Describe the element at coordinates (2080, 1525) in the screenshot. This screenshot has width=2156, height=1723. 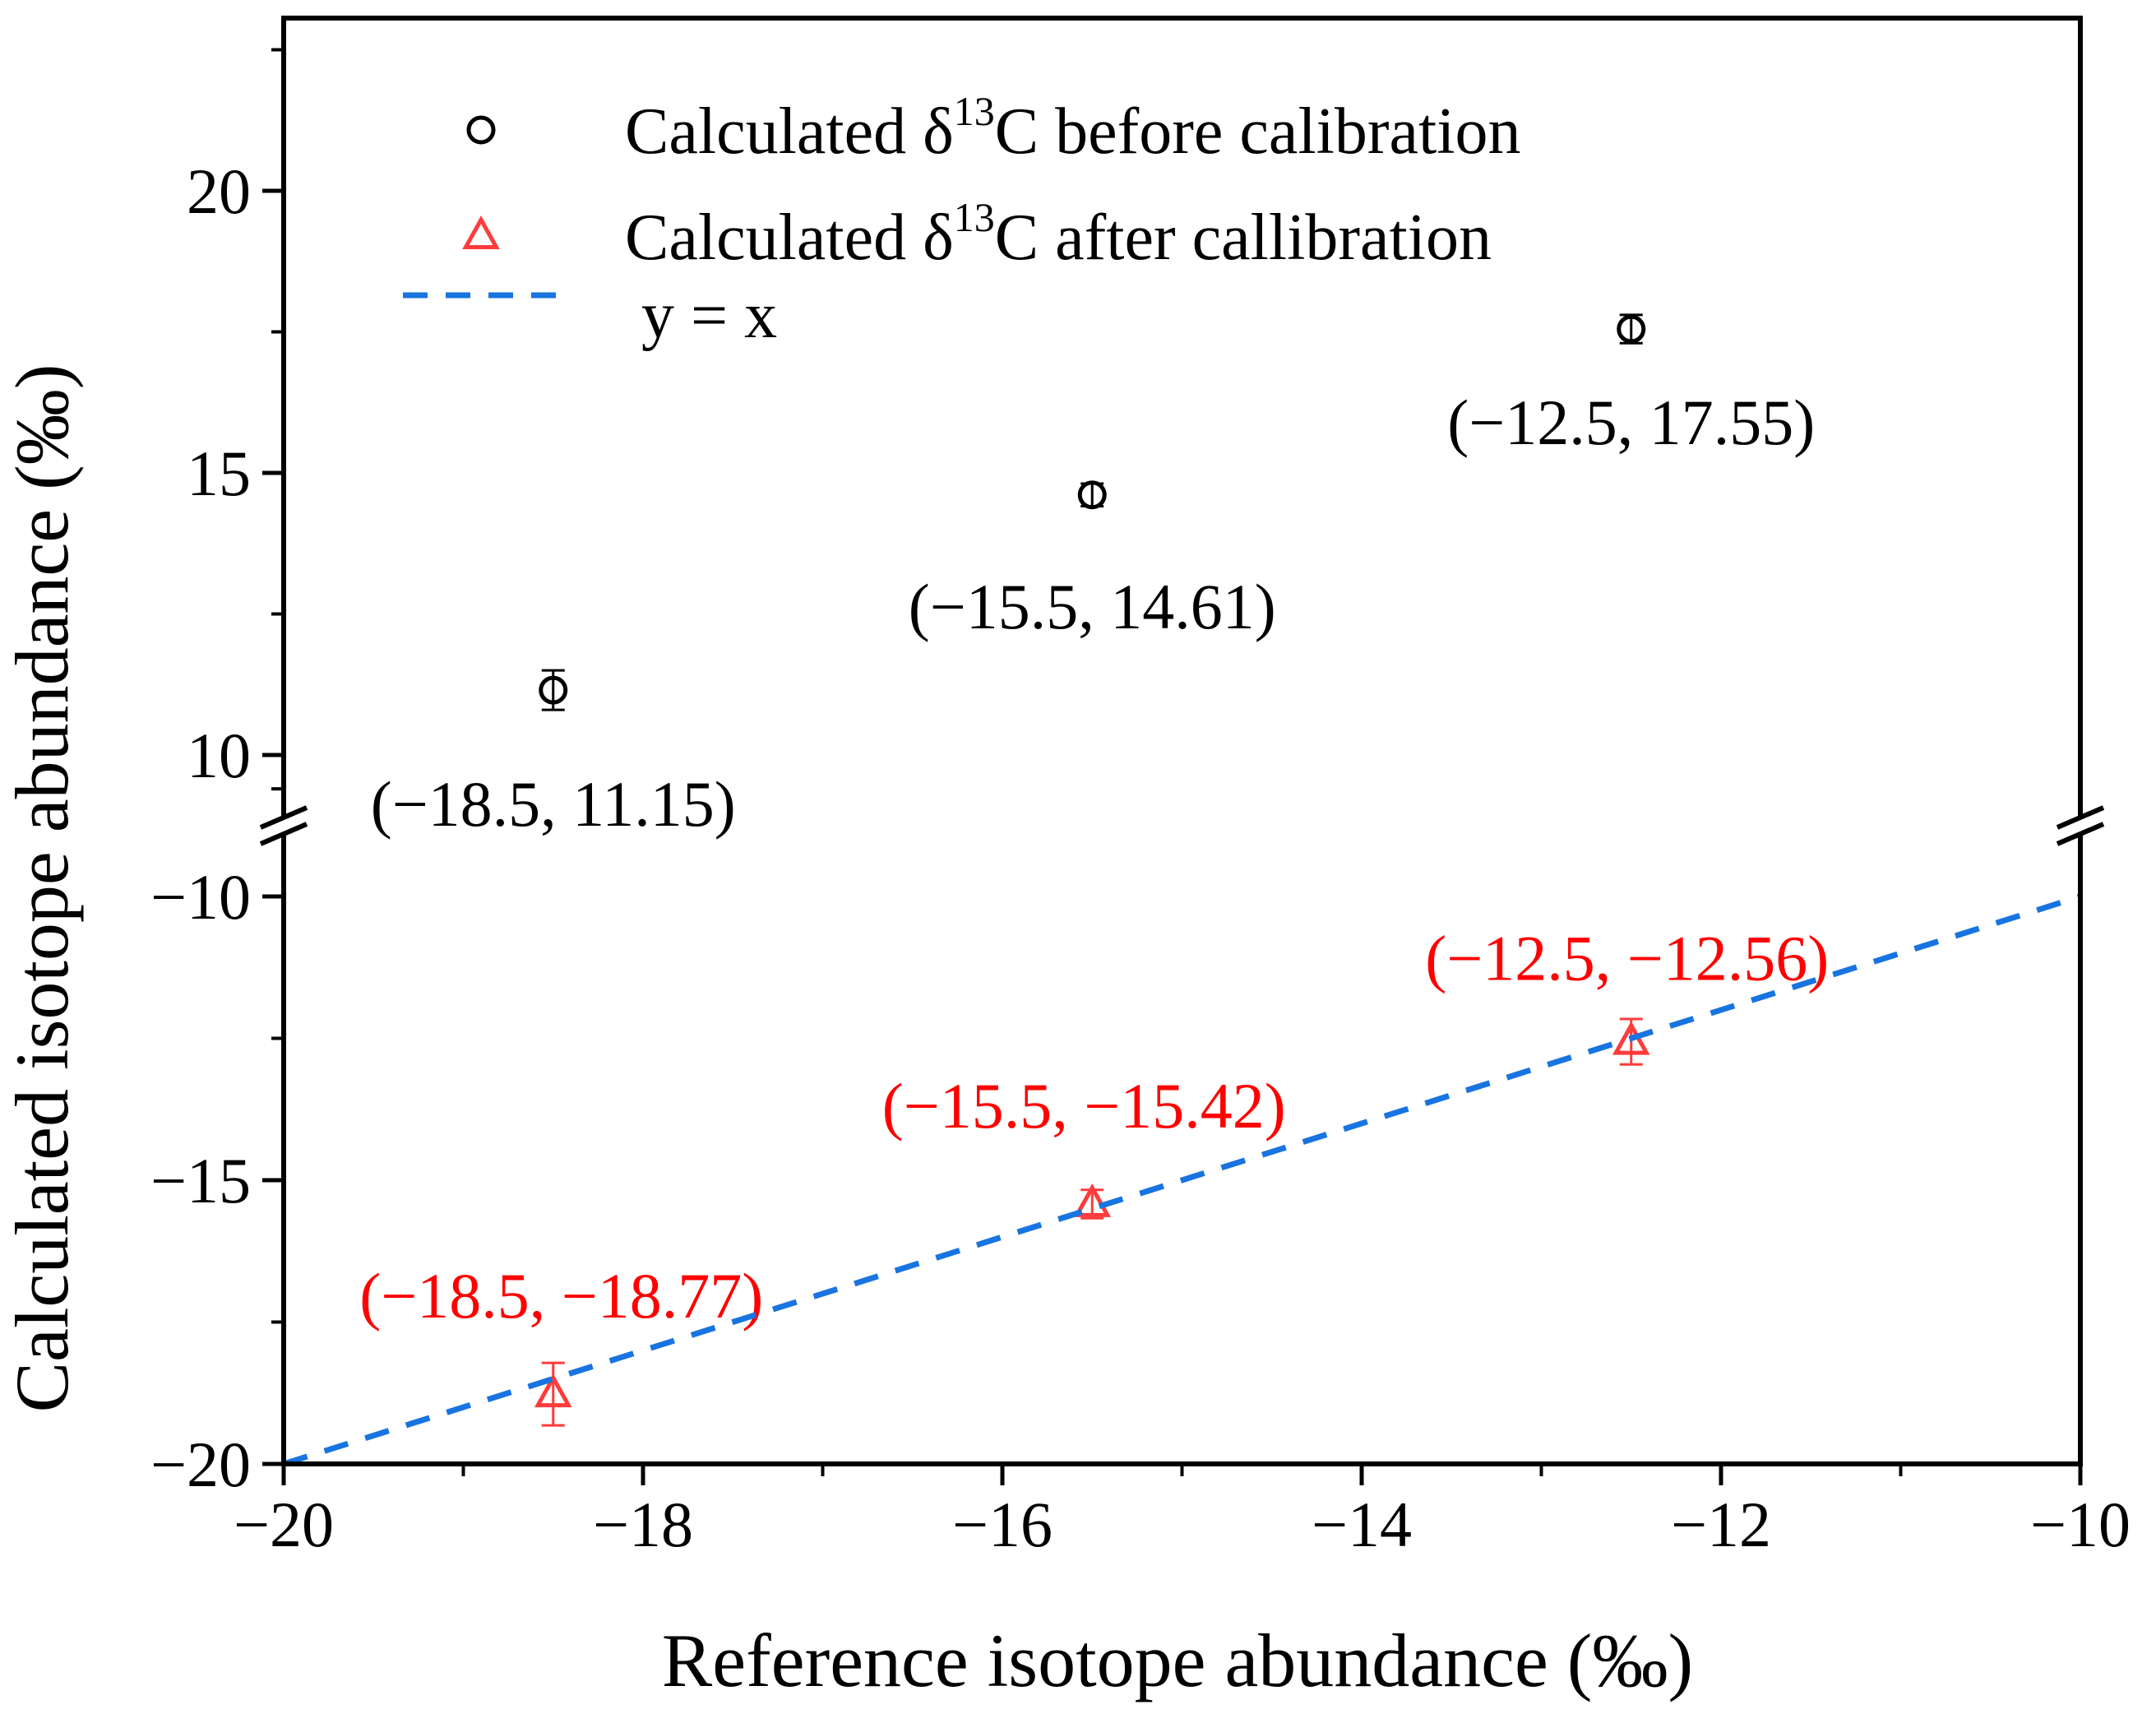
I see `x-tick-label: −10` at that location.